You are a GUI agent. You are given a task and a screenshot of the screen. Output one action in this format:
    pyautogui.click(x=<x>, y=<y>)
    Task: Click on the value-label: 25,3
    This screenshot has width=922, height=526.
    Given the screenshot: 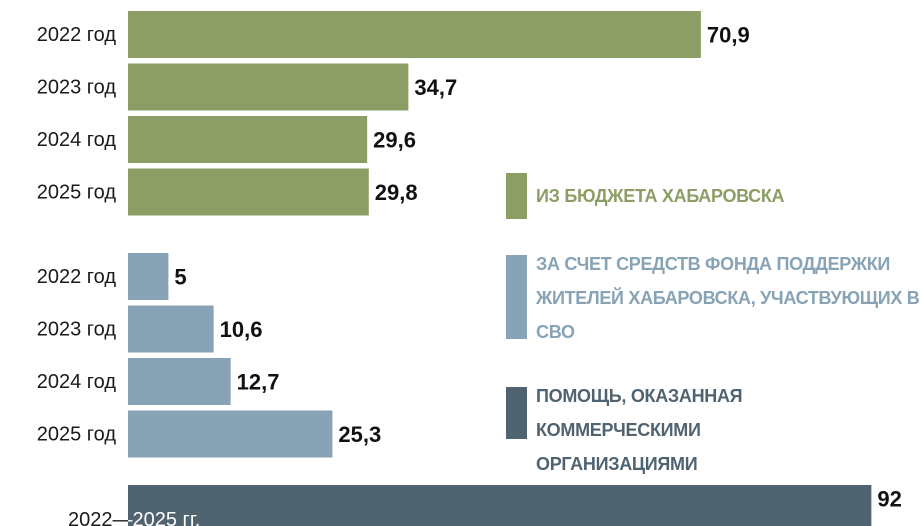 What is the action you would take?
    pyautogui.click(x=359, y=434)
    